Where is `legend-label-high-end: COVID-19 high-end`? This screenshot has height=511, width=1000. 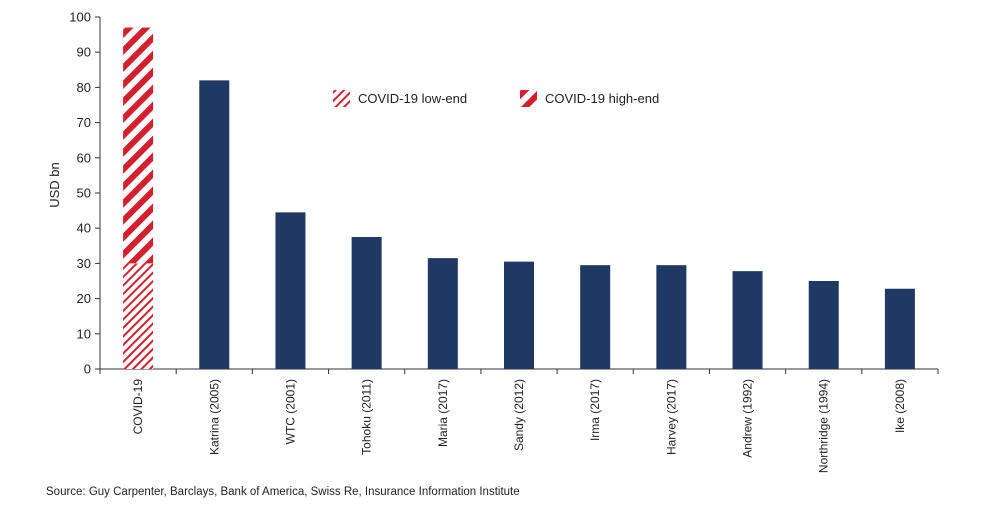 legend-label-high-end: COVID-19 high-end is located at coordinates (602, 98).